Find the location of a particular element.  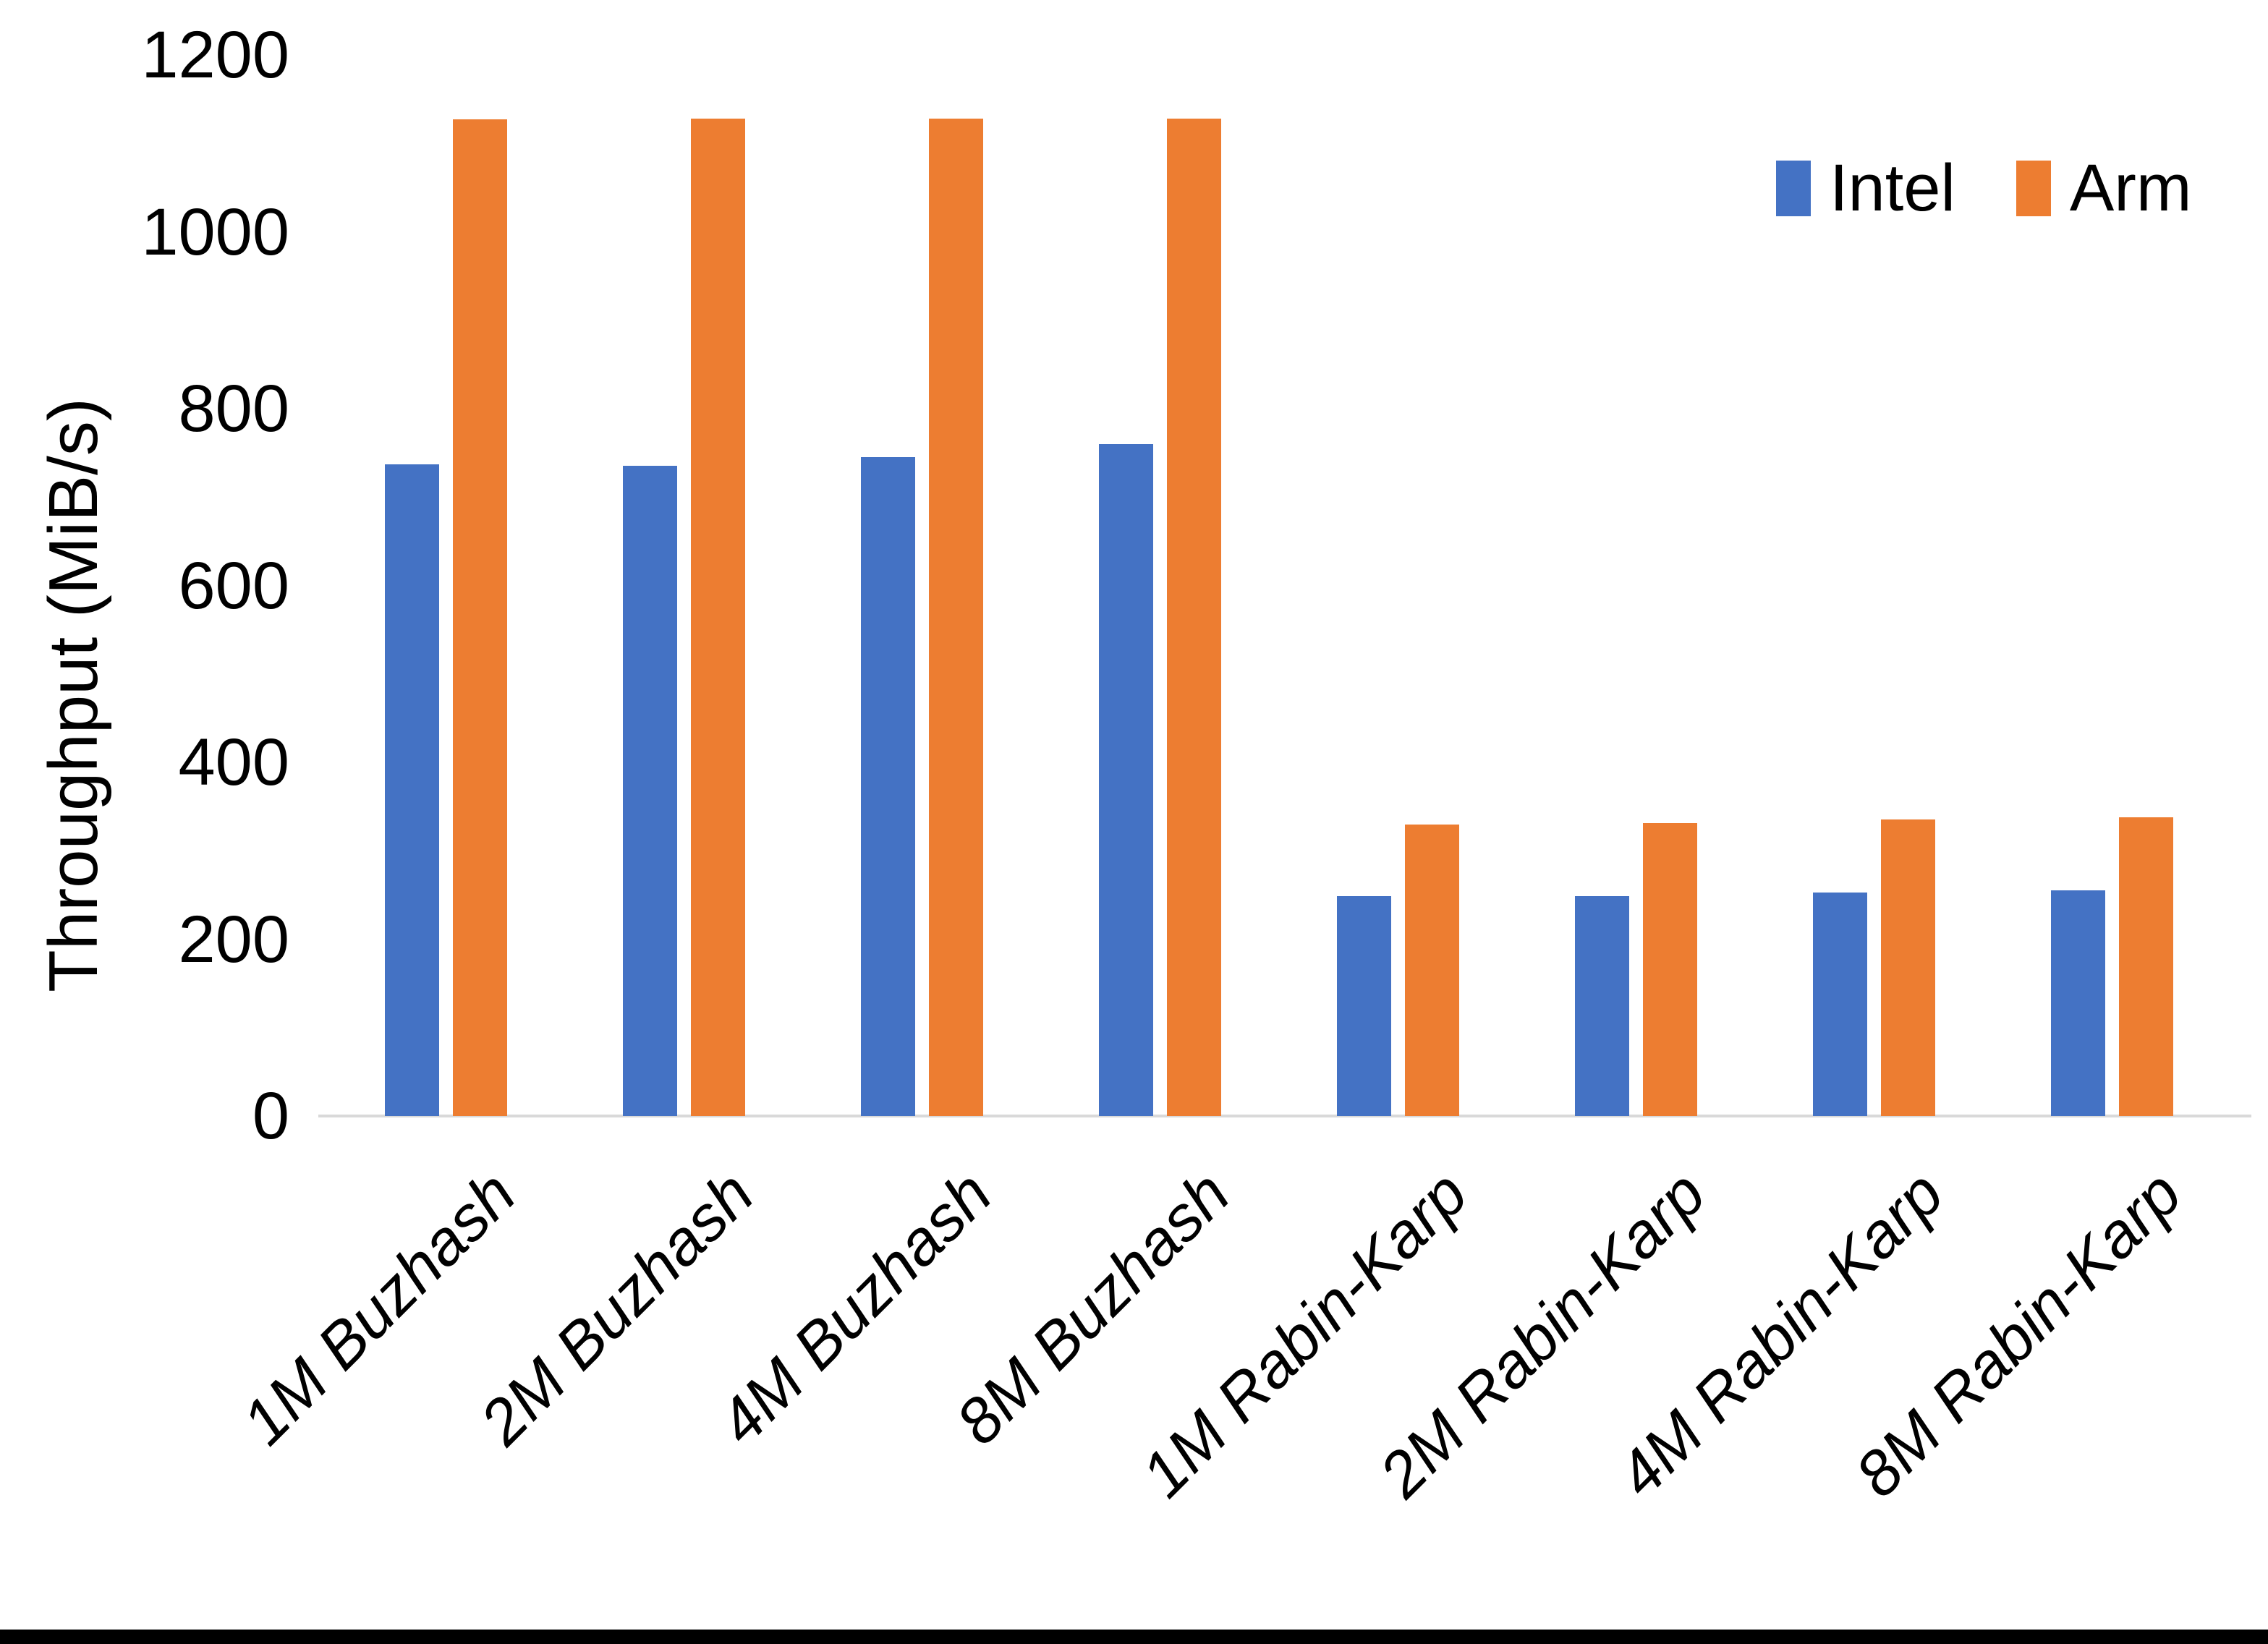

bar-arm-1m-rabin-karp is located at coordinates (1432, 970).